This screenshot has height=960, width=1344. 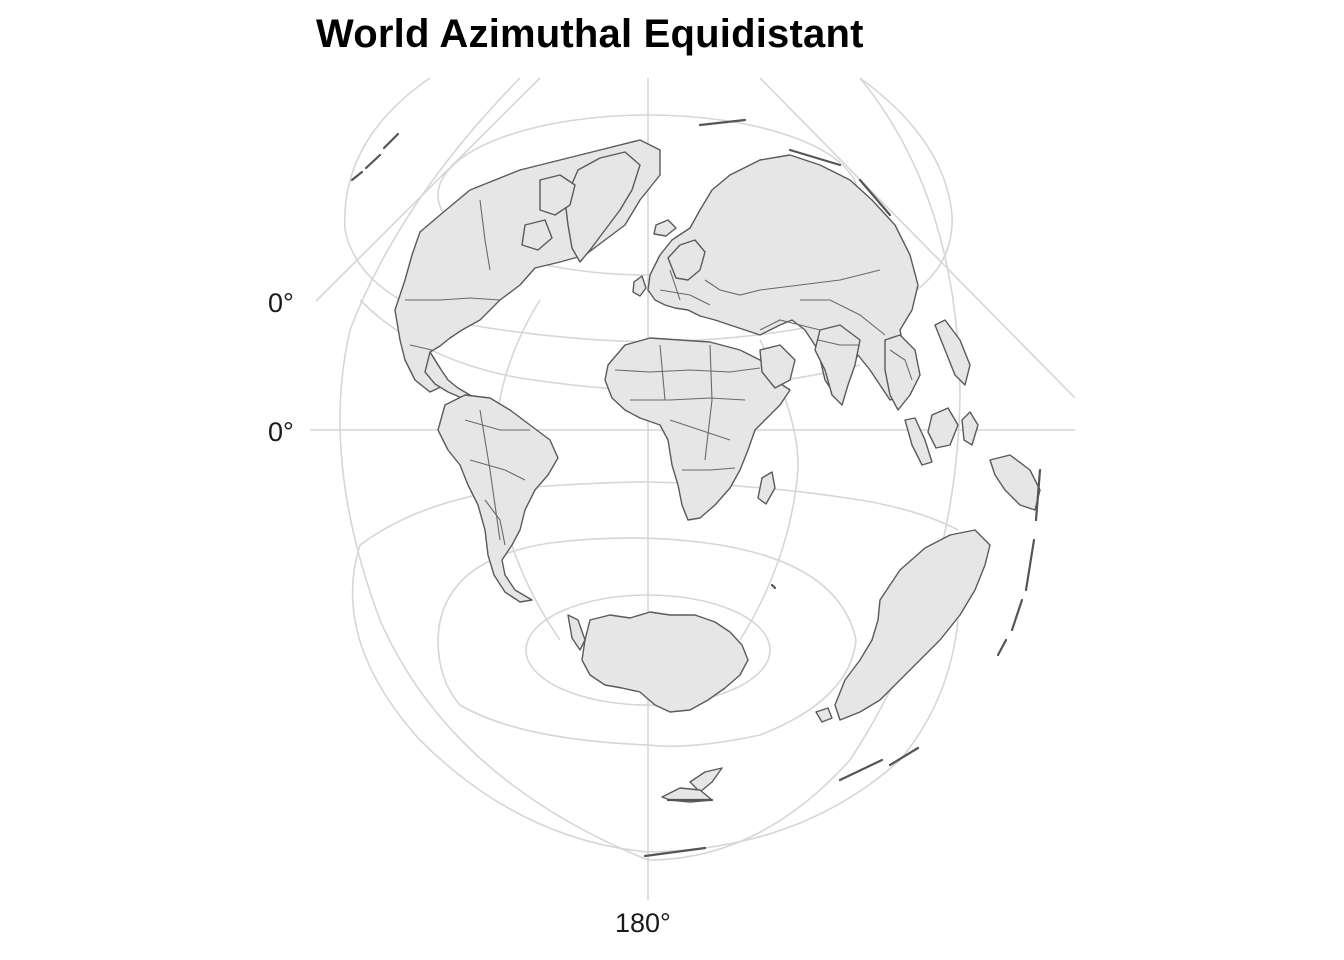 I want to click on antarctica, so click(x=665, y=662).